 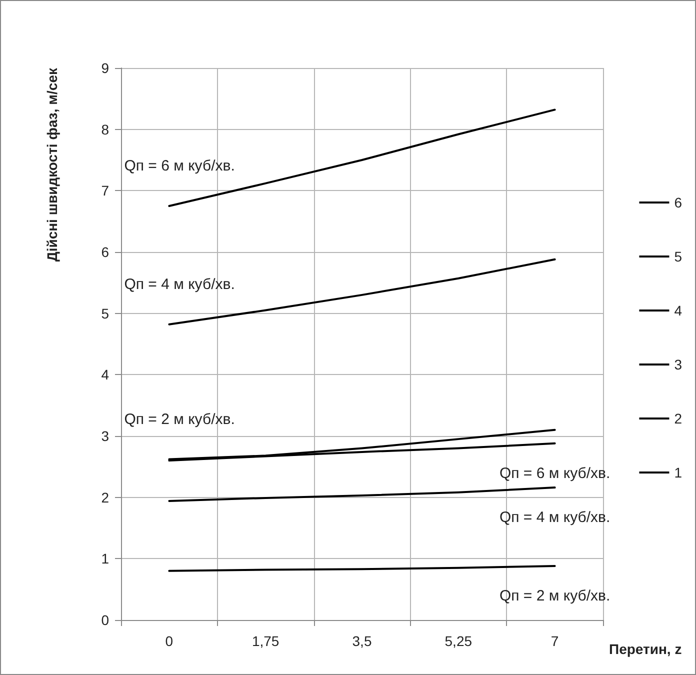 What do you see at coordinates (678, 310) in the screenshot?
I see `legend-label: 4` at bounding box center [678, 310].